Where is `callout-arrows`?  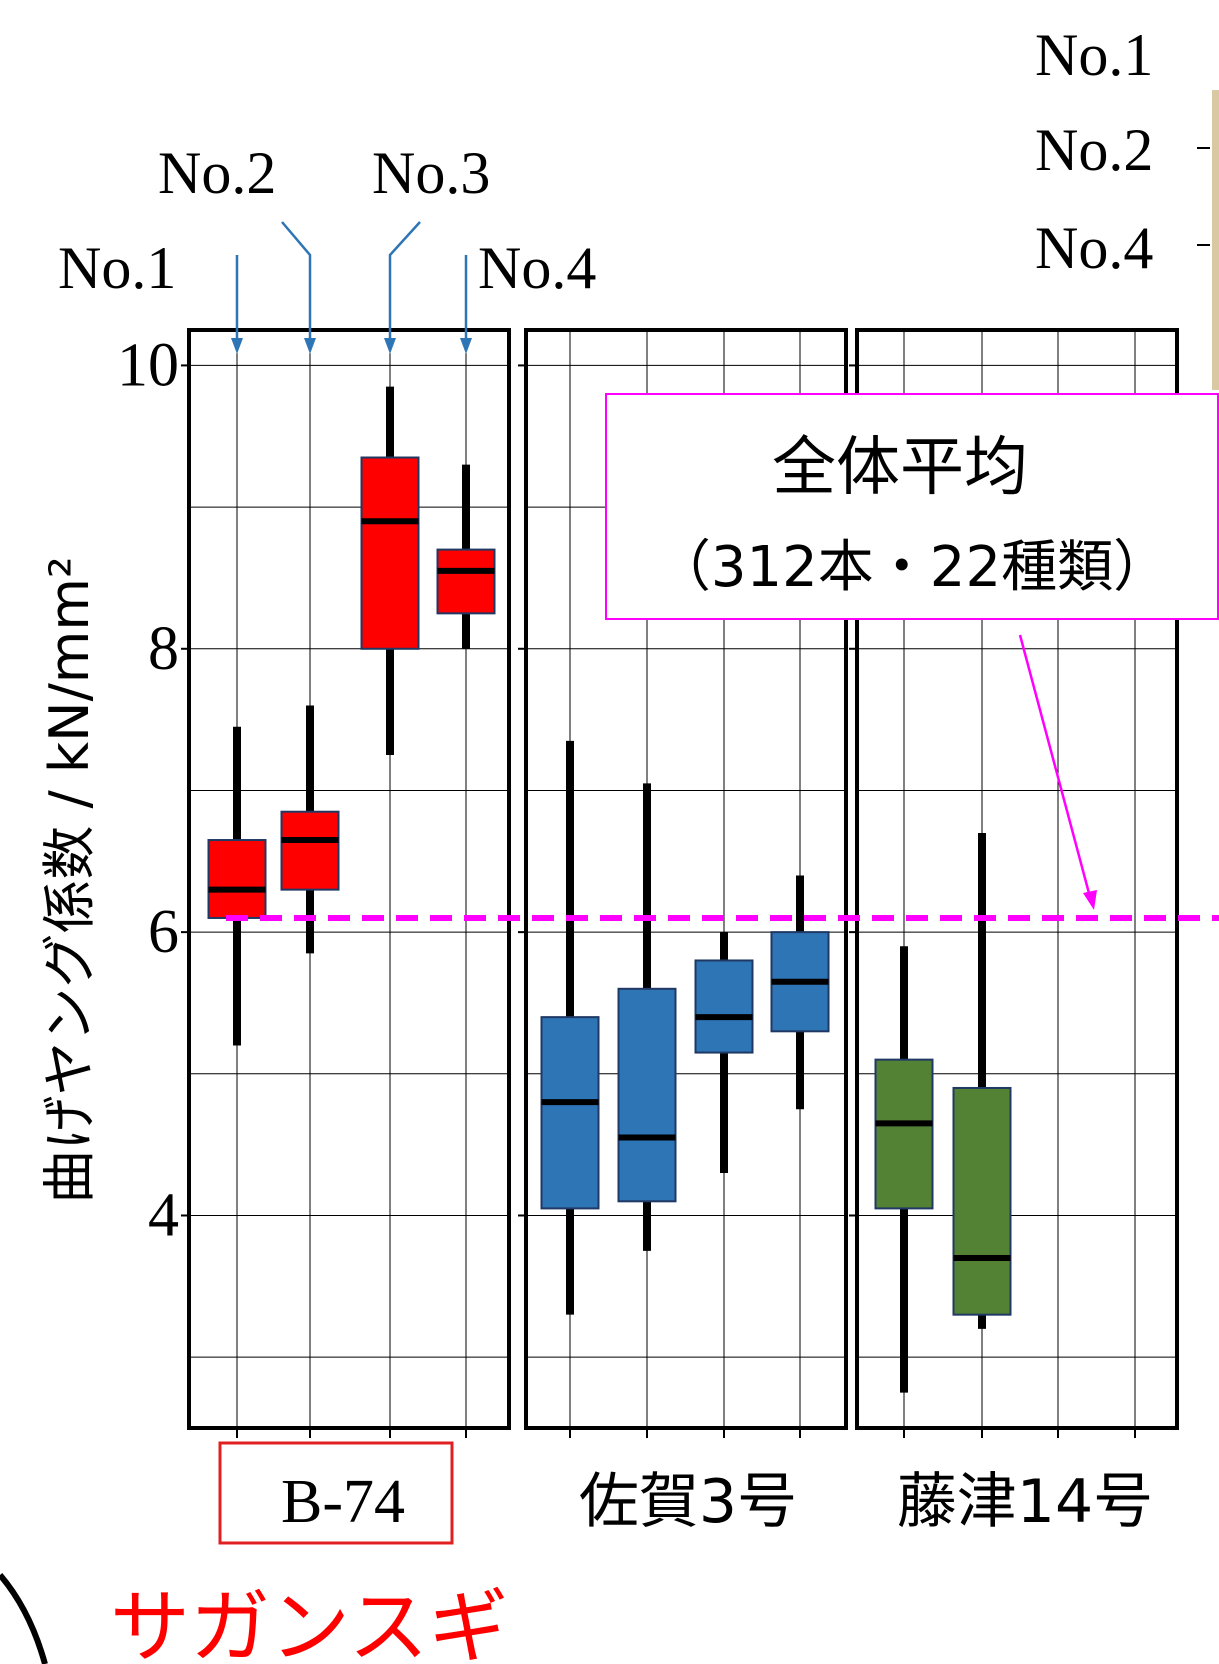 callout-arrows is located at coordinates (351, 283).